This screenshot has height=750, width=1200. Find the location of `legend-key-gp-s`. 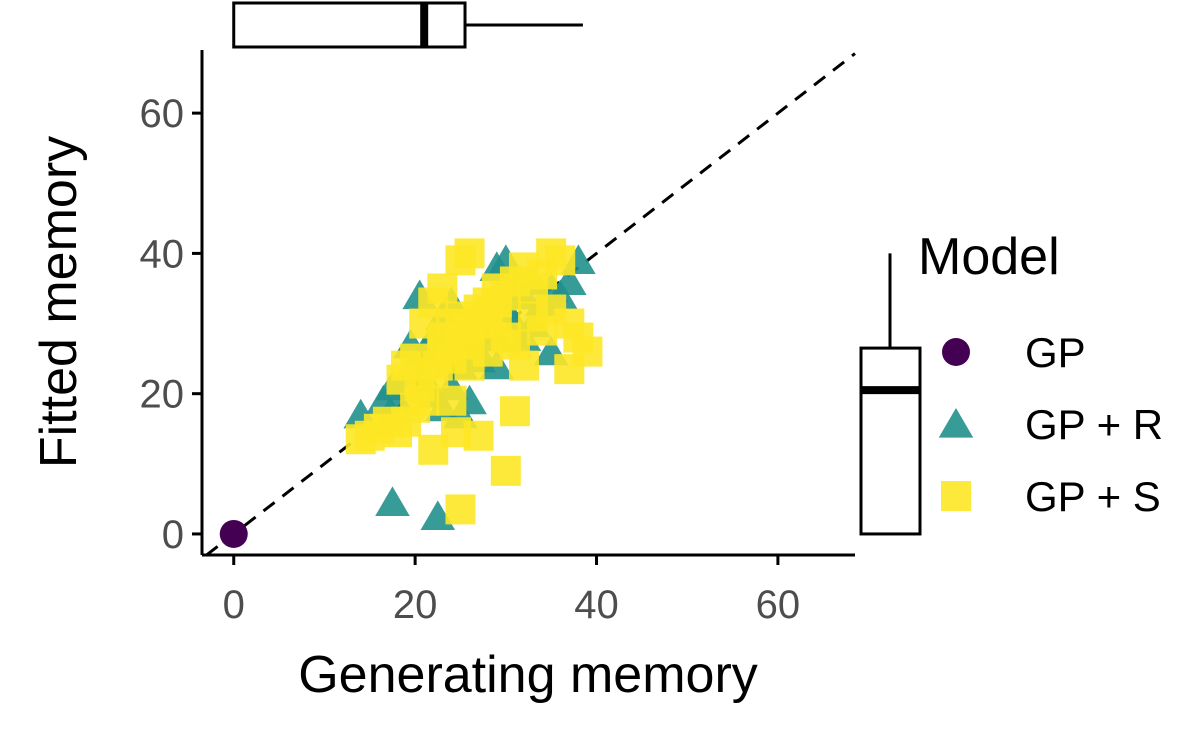

legend-key-gp-s is located at coordinates (956, 496).